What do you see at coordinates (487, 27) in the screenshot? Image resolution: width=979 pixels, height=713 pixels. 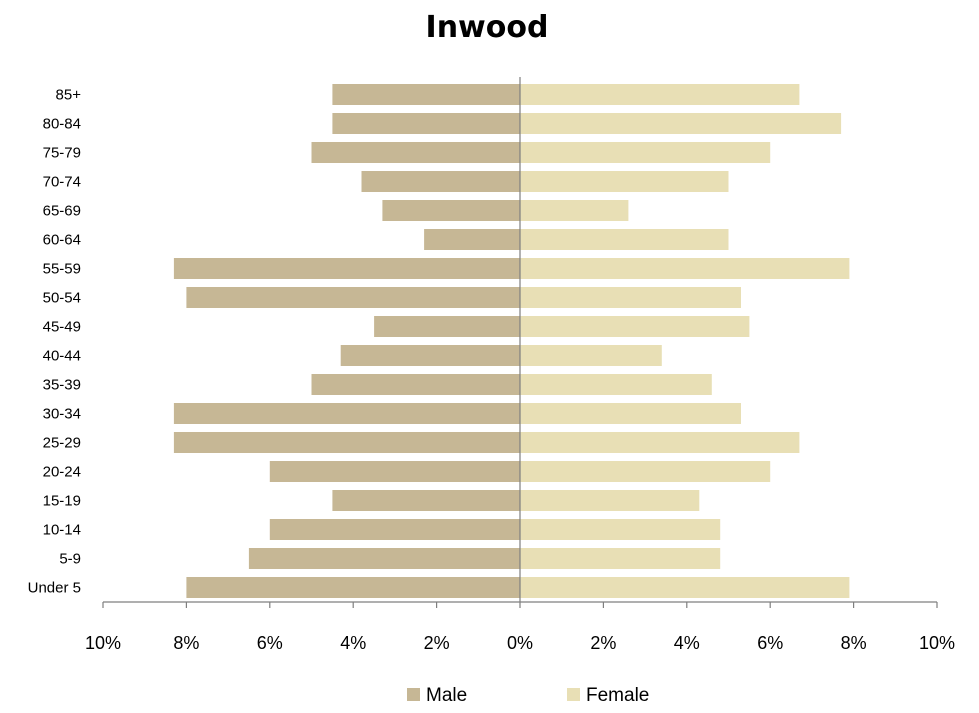 I see `chart-title: Inwood` at bounding box center [487, 27].